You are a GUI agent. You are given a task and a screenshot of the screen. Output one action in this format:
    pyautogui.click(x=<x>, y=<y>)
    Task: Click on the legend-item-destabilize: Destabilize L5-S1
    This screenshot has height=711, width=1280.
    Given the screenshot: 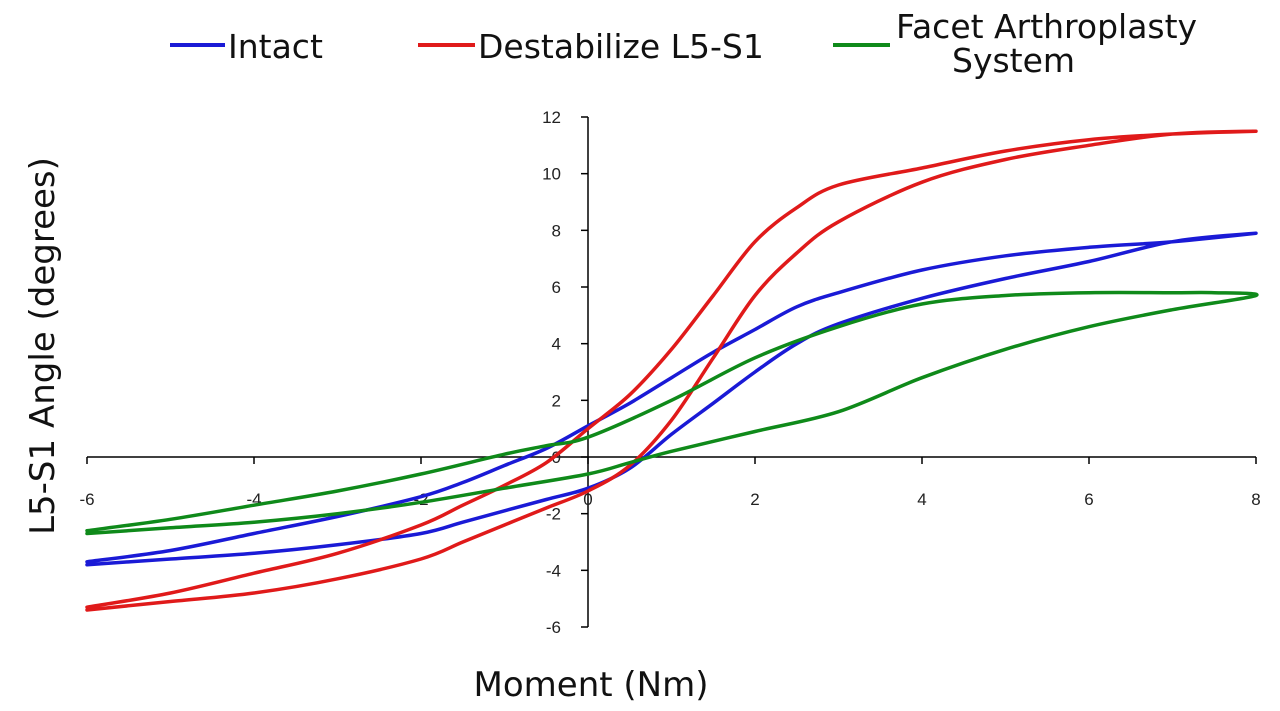 What is the action you would take?
    pyautogui.click(x=591, y=46)
    